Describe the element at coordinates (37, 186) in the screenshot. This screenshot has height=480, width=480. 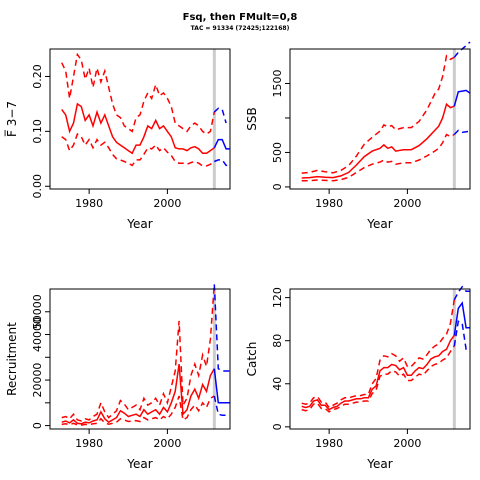
I see `fbar-y-tick-label: 0.00` at that location.